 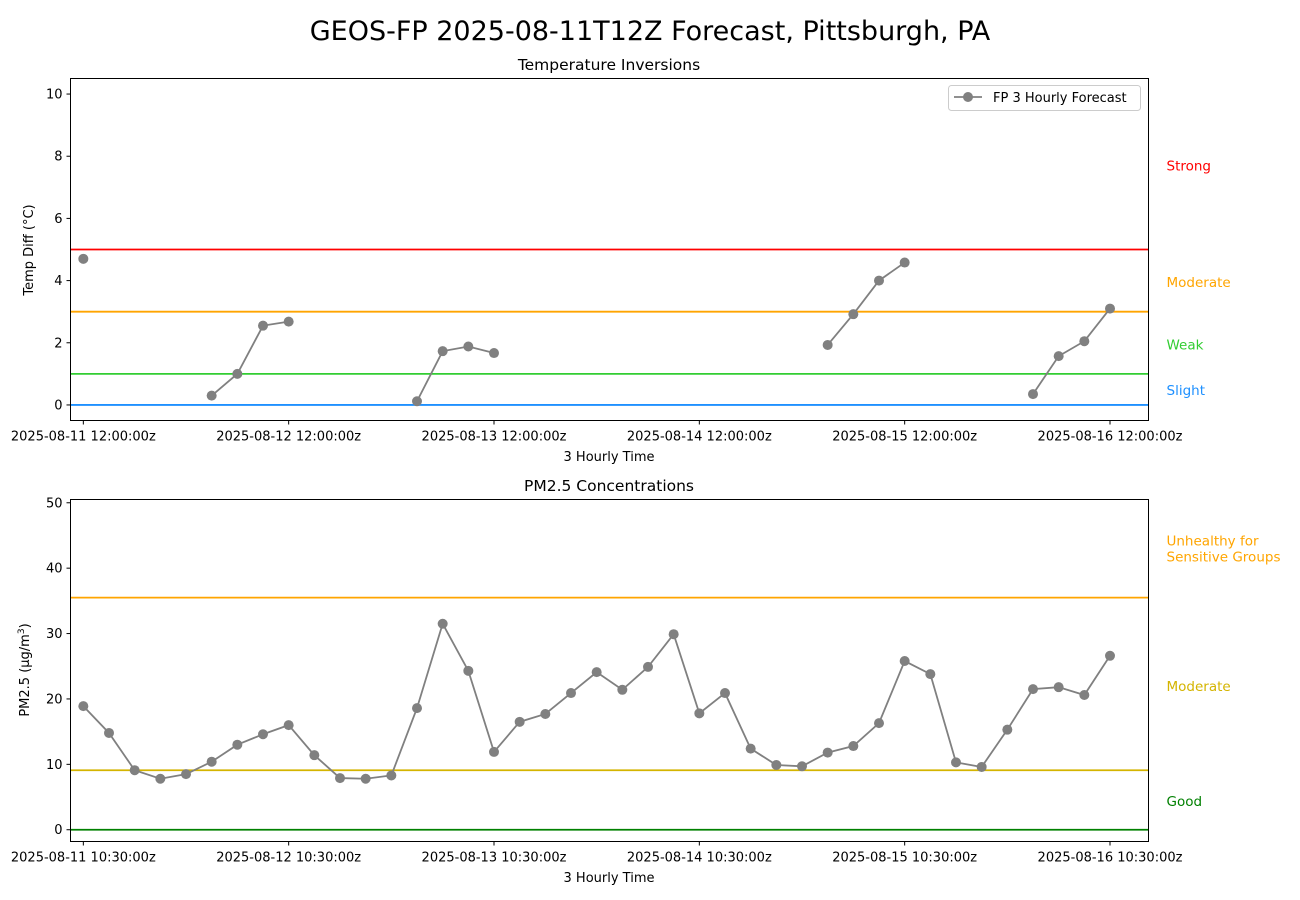 What do you see at coordinates (58, 343) in the screenshot?
I see `y-tick-label: 2` at bounding box center [58, 343].